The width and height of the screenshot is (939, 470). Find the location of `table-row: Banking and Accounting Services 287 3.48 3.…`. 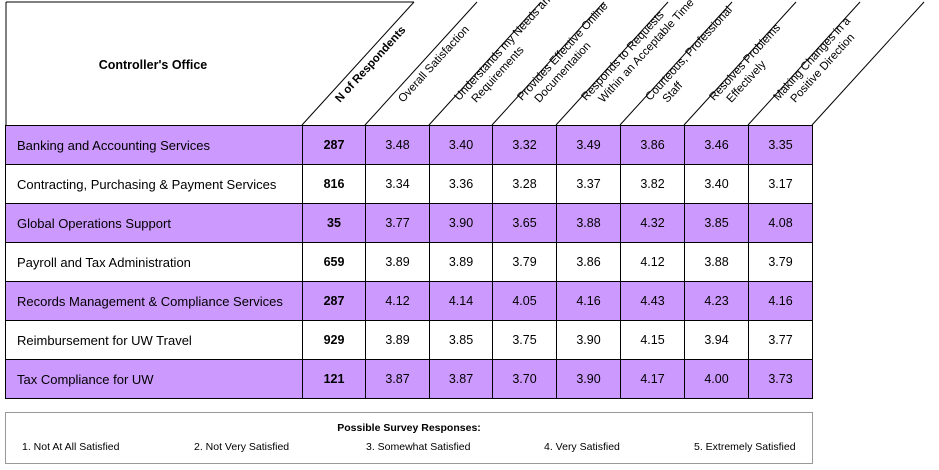

table-row: Banking and Accounting Services 287 3.48 3.… is located at coordinates (409, 145).